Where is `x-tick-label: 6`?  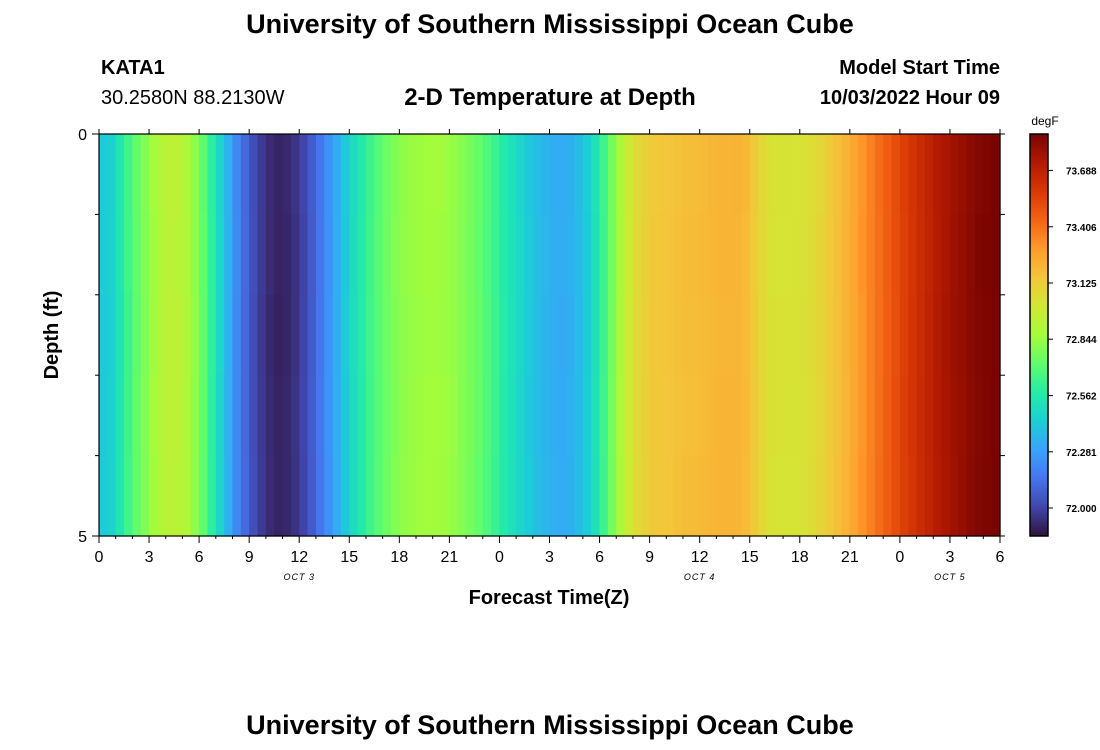 x-tick-label: 6 is located at coordinates (599, 557).